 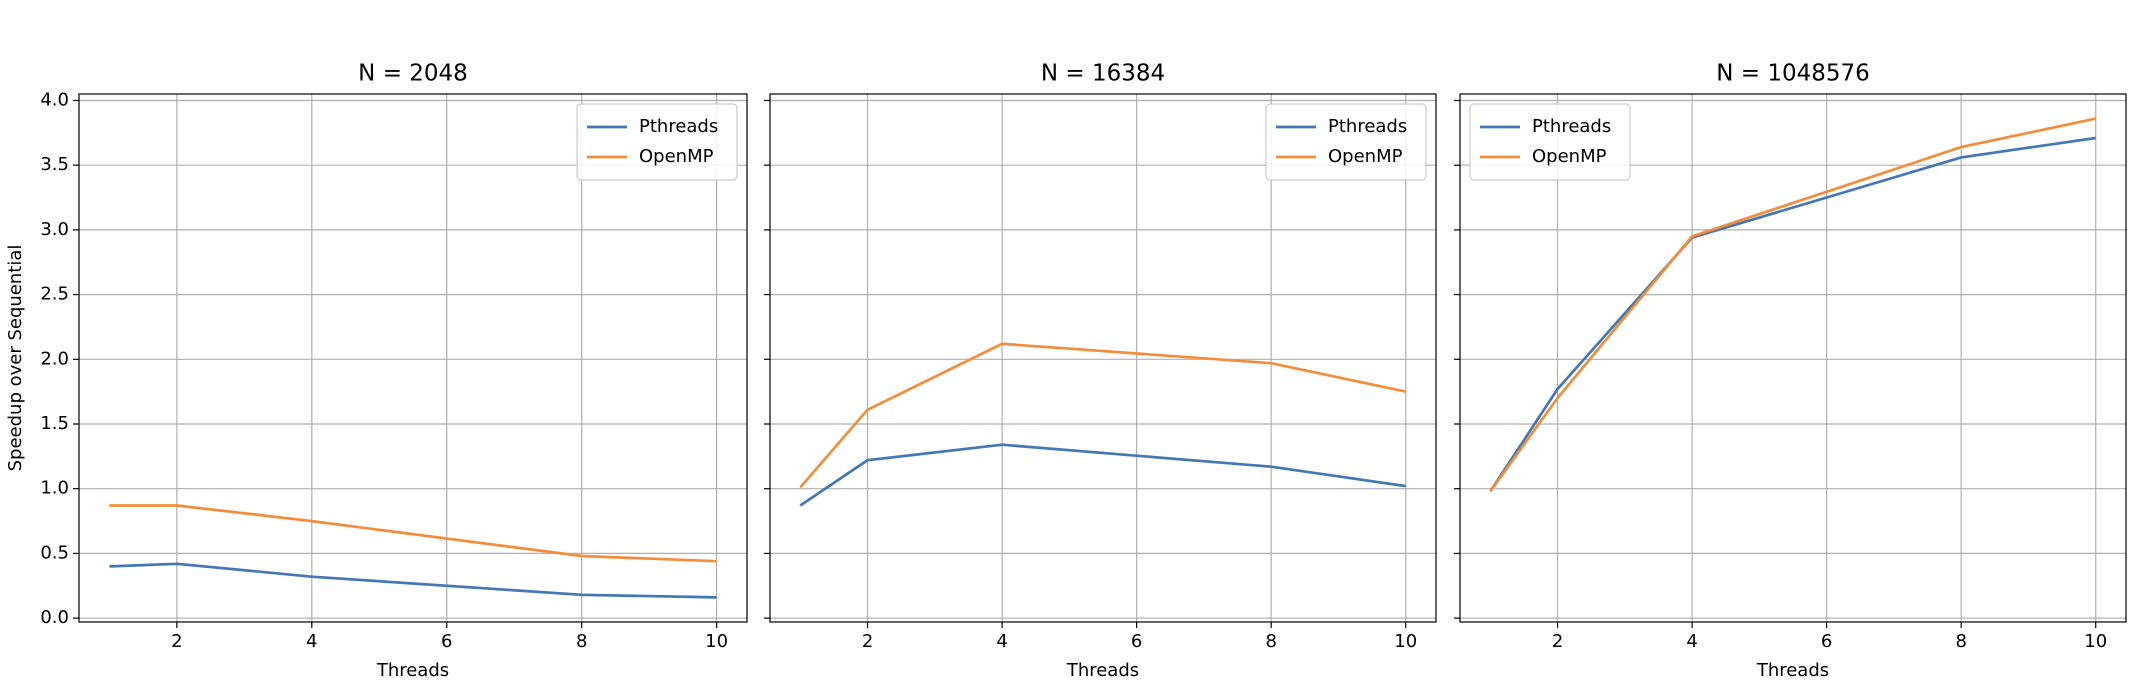 I want to click on y-tick-label: 2.0, so click(x=54, y=358).